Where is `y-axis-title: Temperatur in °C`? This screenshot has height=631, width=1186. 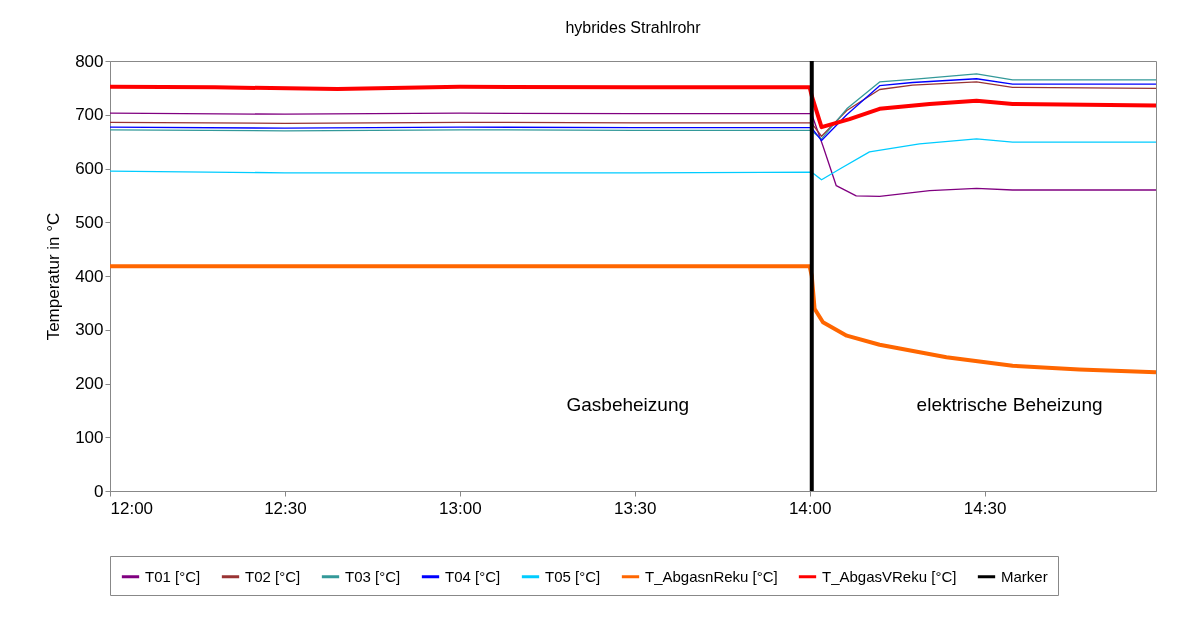
y-axis-title: Temperatur in °C is located at coordinates (54, 276).